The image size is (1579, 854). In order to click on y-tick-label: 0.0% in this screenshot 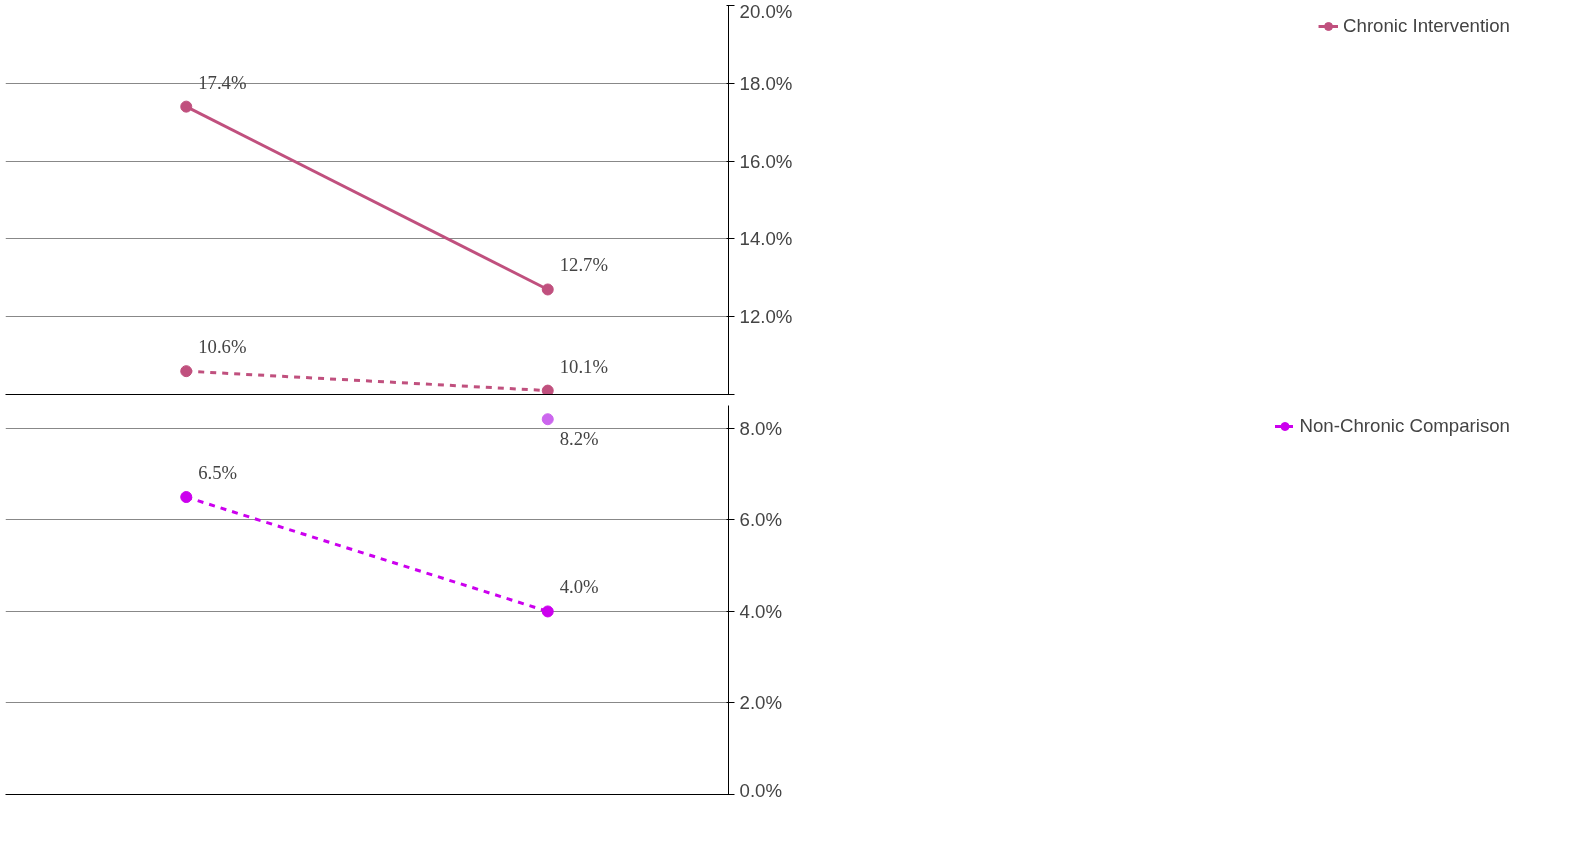, I will do `click(761, 790)`.